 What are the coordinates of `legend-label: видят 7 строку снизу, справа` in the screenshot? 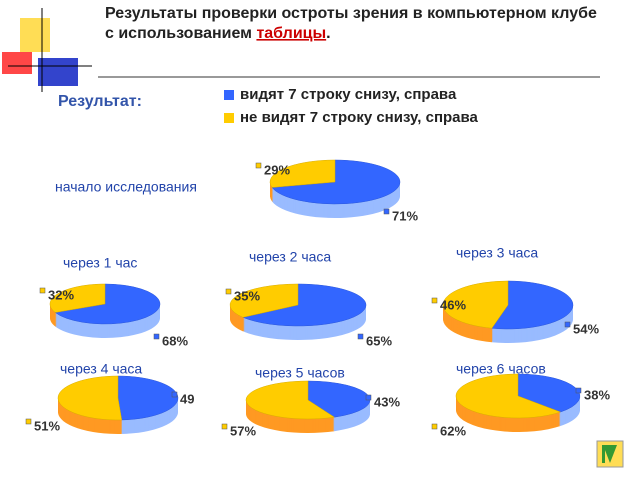 It's located at (348, 94).